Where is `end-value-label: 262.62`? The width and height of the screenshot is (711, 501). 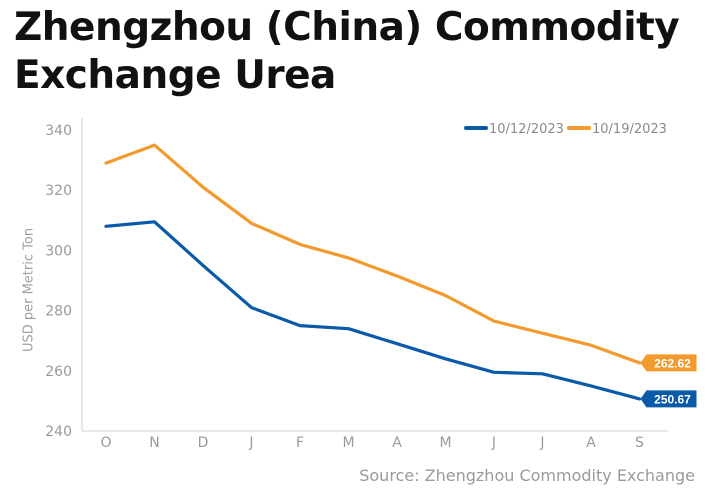 end-value-label: 262.62 is located at coordinates (672, 363).